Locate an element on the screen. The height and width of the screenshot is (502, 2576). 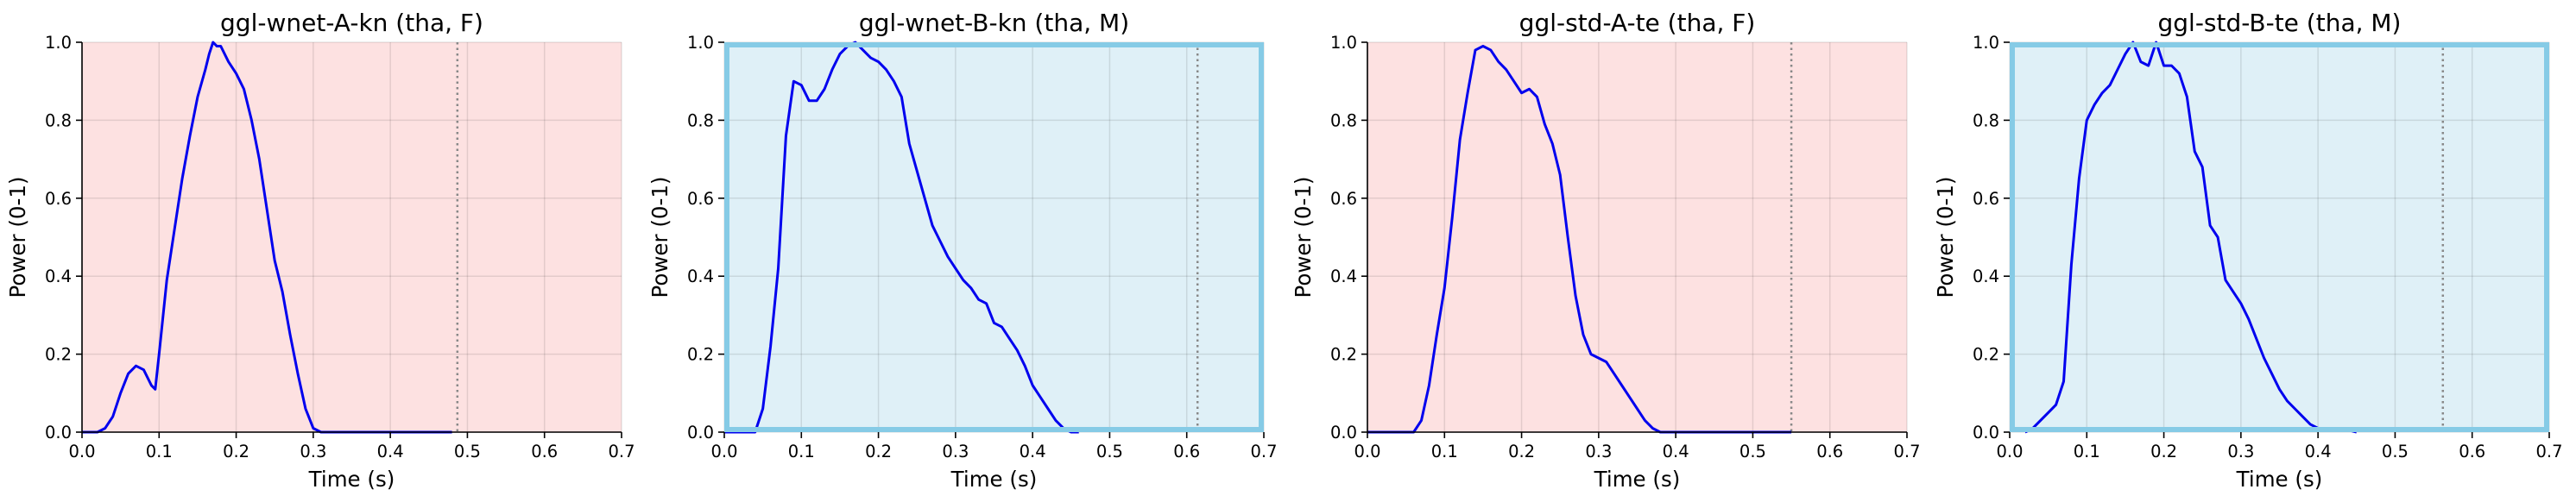
chart-title: ggl-wnet-B-kn (tha, M) is located at coordinates (994, 23).